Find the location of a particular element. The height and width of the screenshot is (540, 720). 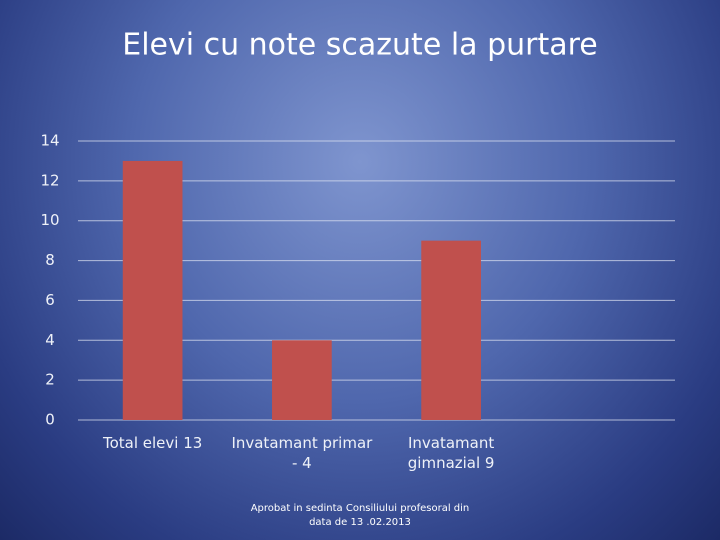

y-tick-label: 10 is located at coordinates (49, 220).